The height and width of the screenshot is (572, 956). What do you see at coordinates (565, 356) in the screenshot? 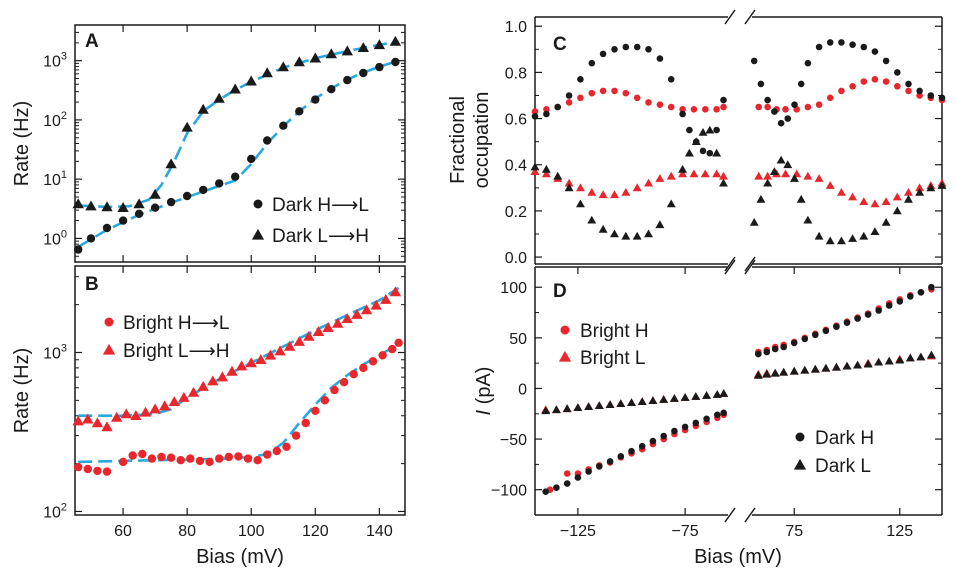
I see `panel-d-legend-triangle` at bounding box center [565, 356].